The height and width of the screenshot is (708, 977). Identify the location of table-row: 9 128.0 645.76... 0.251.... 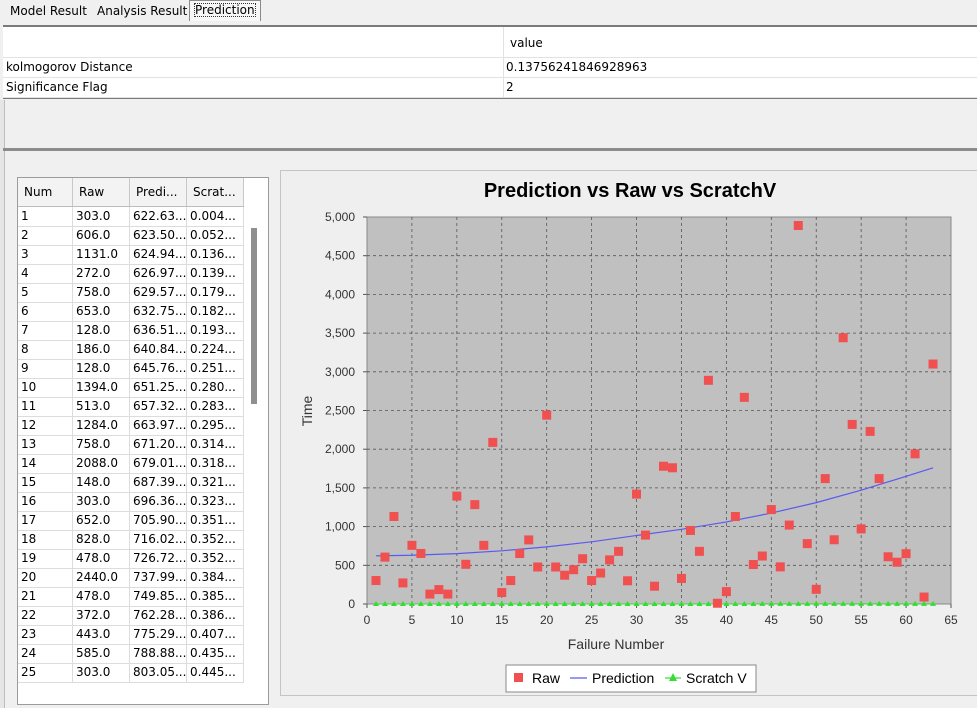
(131, 369).